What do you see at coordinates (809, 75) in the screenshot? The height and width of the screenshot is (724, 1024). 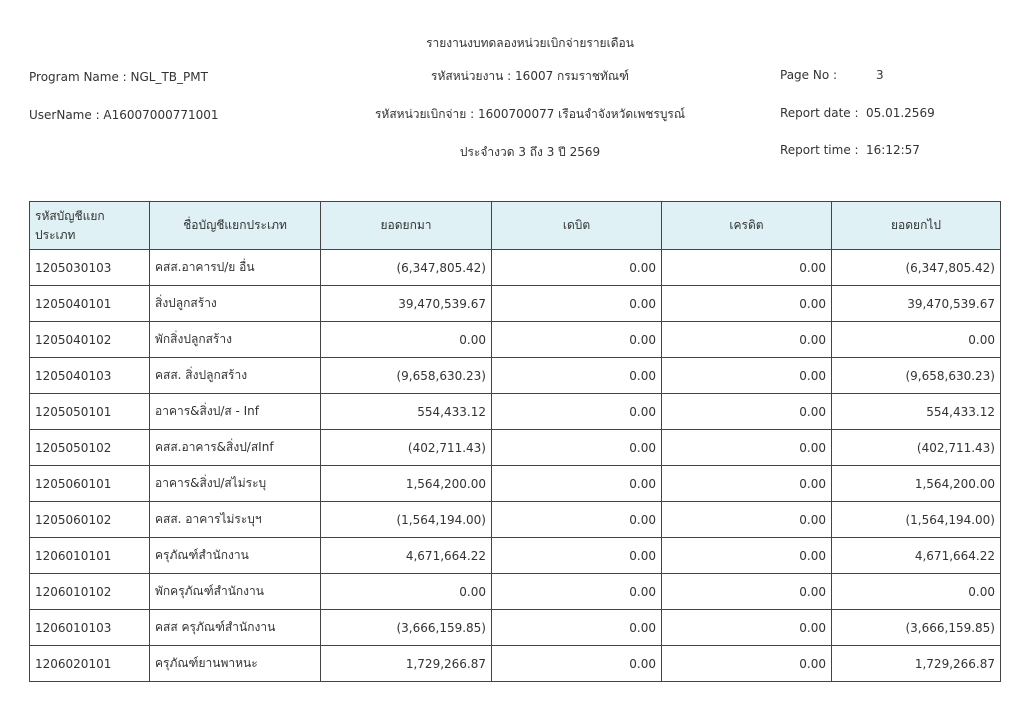 I see `page-no-label: Page No :` at bounding box center [809, 75].